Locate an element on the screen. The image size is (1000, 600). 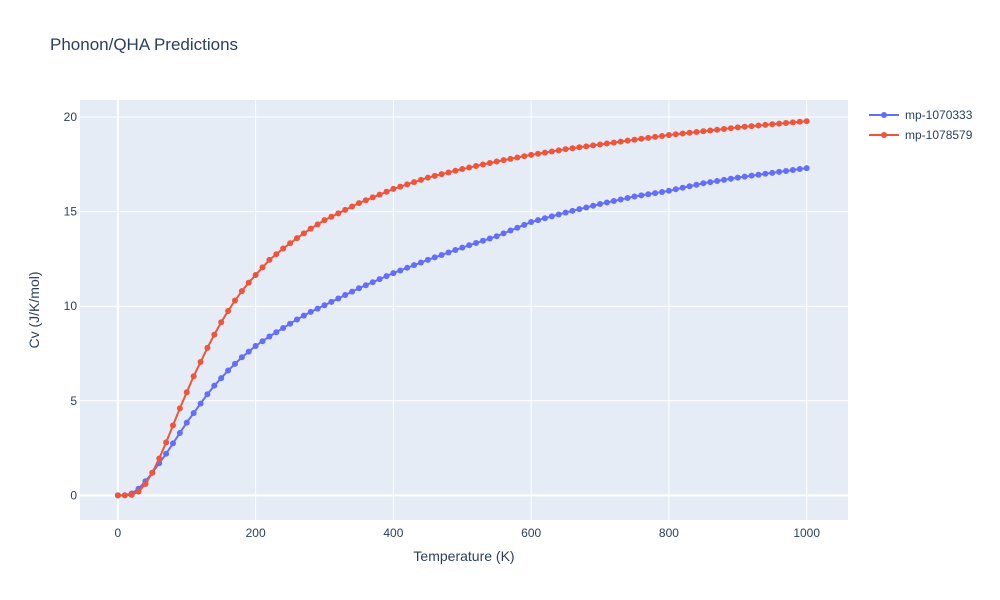
legend-item-mp-1078579: mp-1078579 is located at coordinates (921, 135).